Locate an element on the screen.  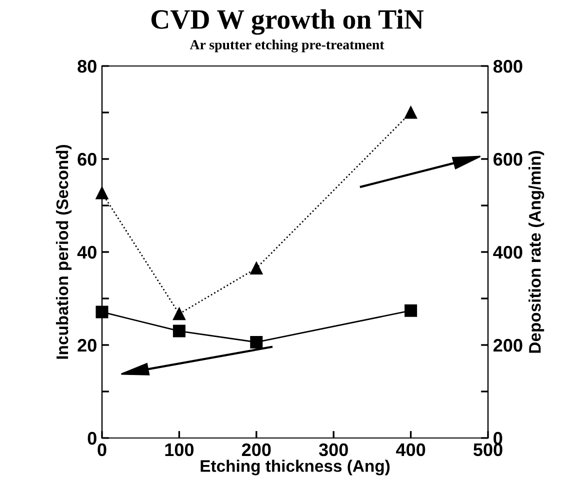
chart-title: CVD W growth on TiN is located at coordinates (287, 22).